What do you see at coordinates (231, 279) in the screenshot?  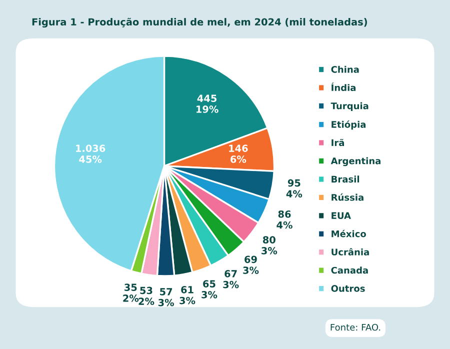 I see `data-label: 67 3%` at bounding box center [231, 279].